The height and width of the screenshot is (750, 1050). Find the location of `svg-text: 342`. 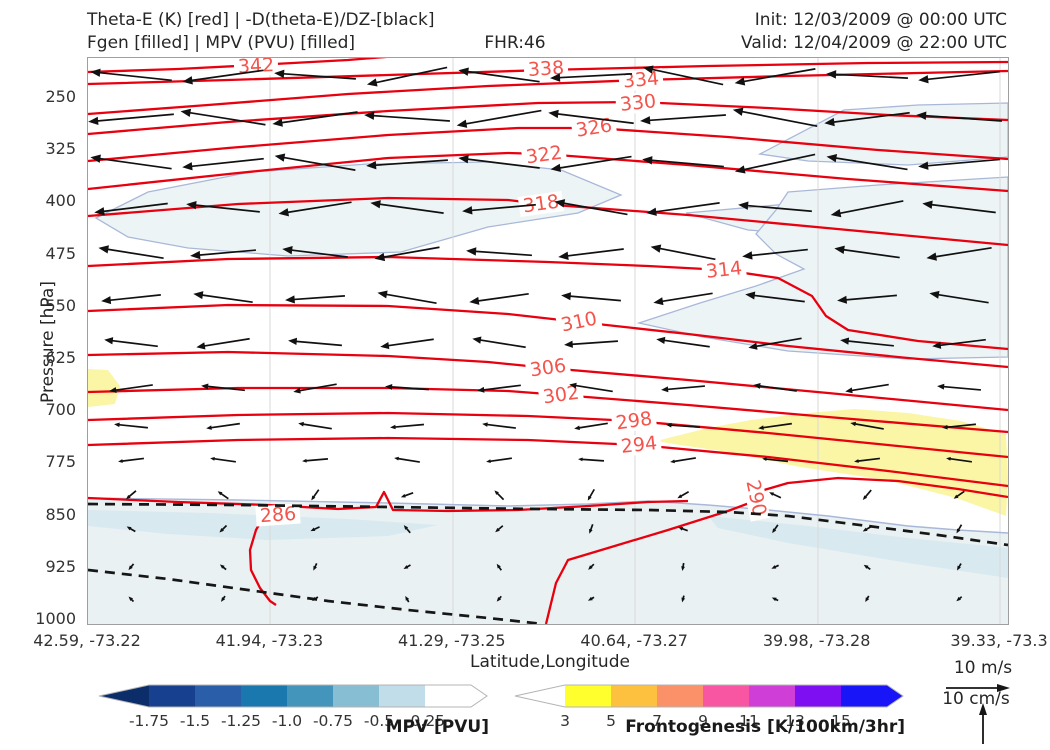

svg-text: 342 is located at coordinates (255, 68).